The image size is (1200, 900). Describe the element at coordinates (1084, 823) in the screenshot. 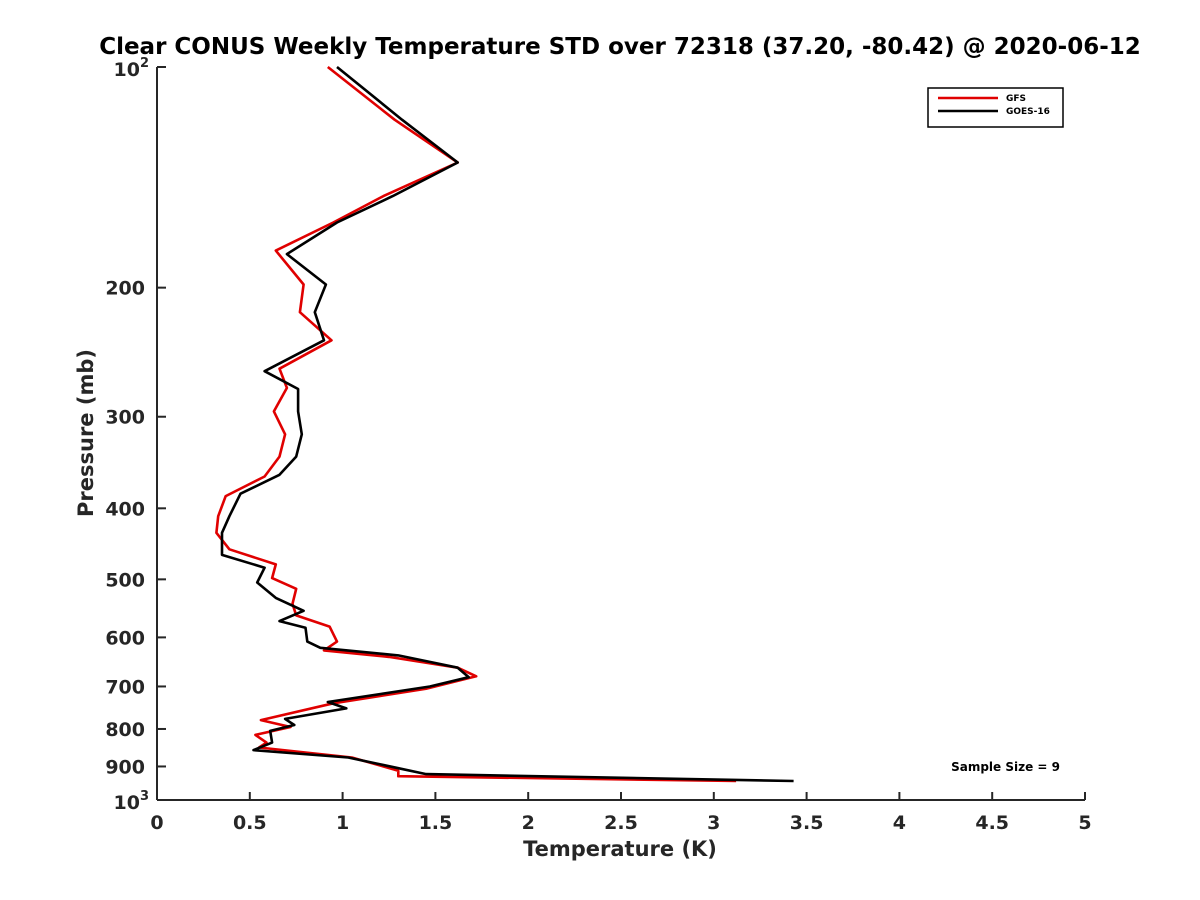

I see `x-tick-label: 5` at that location.